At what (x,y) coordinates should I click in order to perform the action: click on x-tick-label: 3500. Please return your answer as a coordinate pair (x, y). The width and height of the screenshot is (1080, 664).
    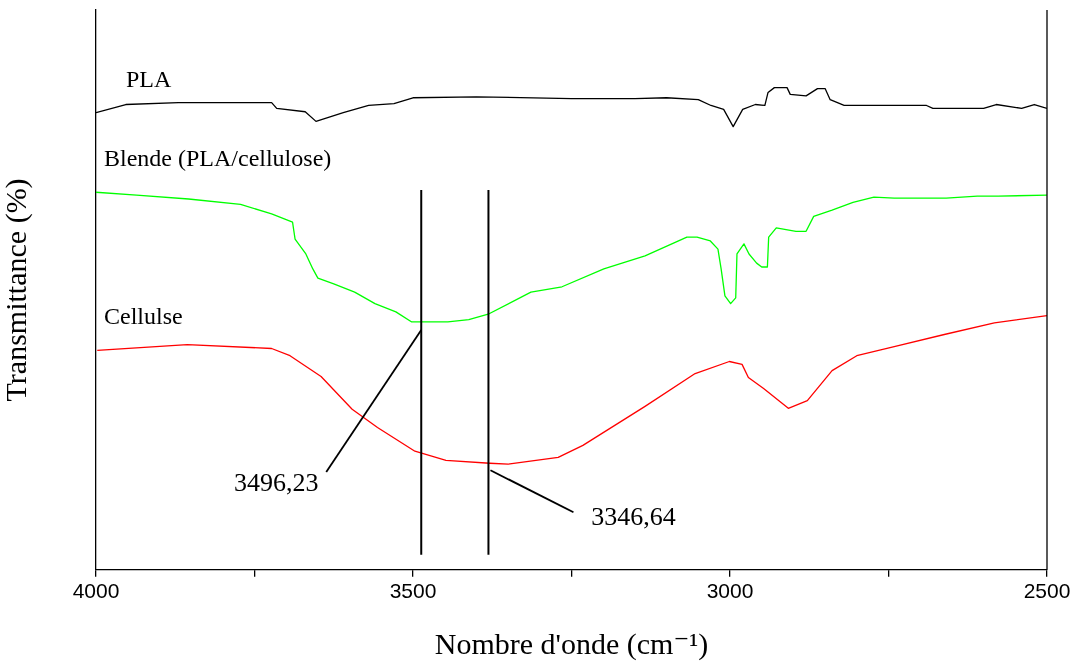
    Looking at the image, I should click on (413, 591).